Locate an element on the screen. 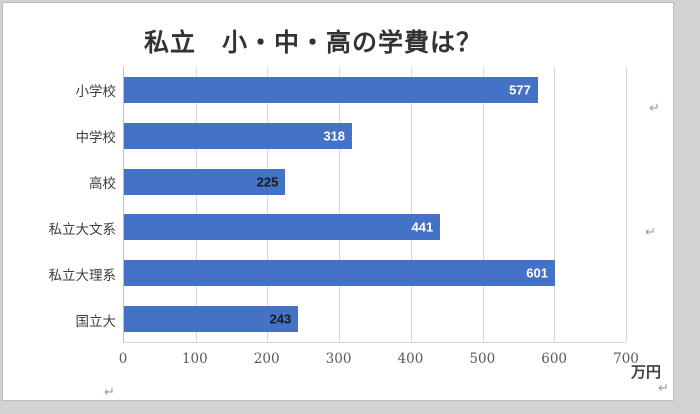  x-tick-label: 400 is located at coordinates (410, 359).